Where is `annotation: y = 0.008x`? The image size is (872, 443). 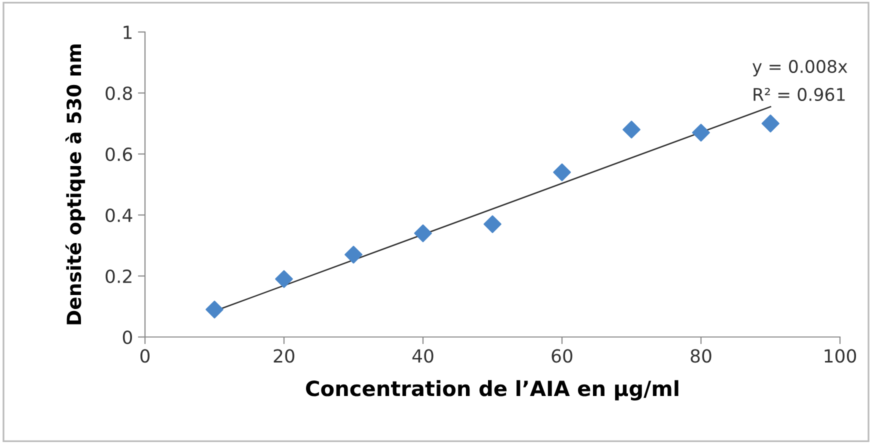
annotation: y = 0.008x is located at coordinates (800, 68).